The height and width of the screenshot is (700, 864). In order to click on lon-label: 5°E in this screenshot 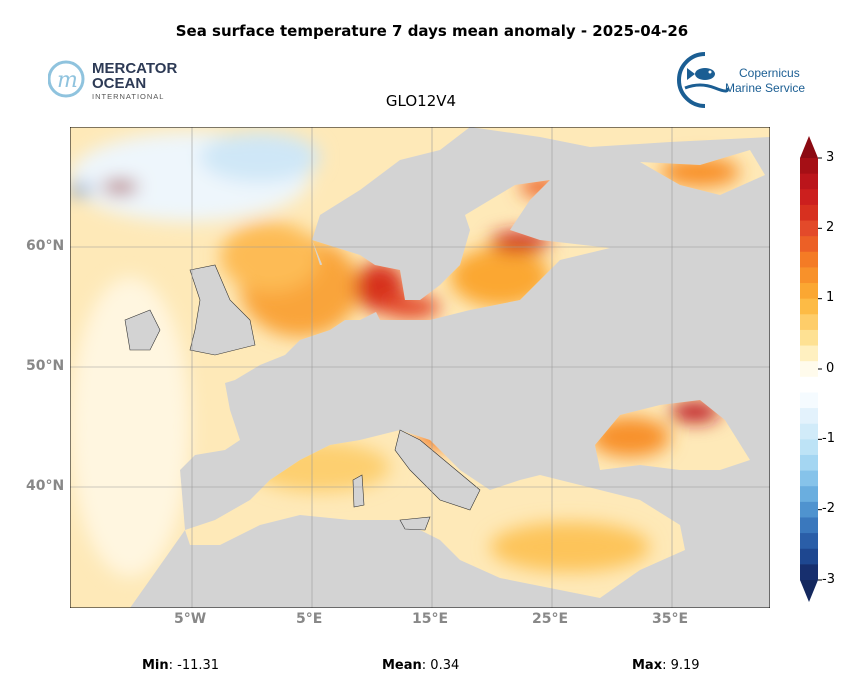, I will do `click(309, 619)`.